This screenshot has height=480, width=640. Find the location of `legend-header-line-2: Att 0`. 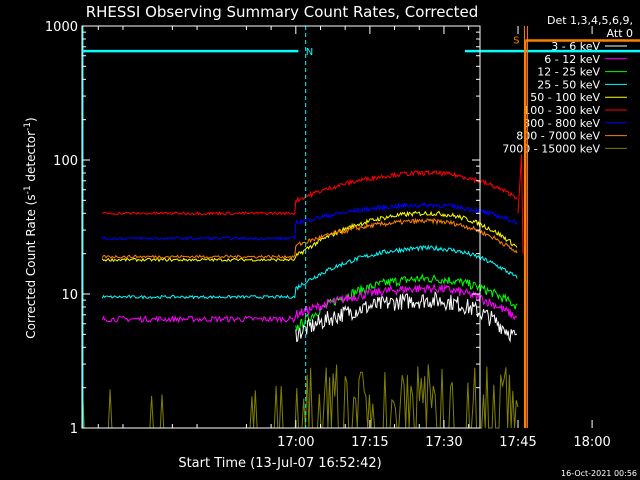

legend-header-line-2: Att 0 is located at coordinates (620, 33).